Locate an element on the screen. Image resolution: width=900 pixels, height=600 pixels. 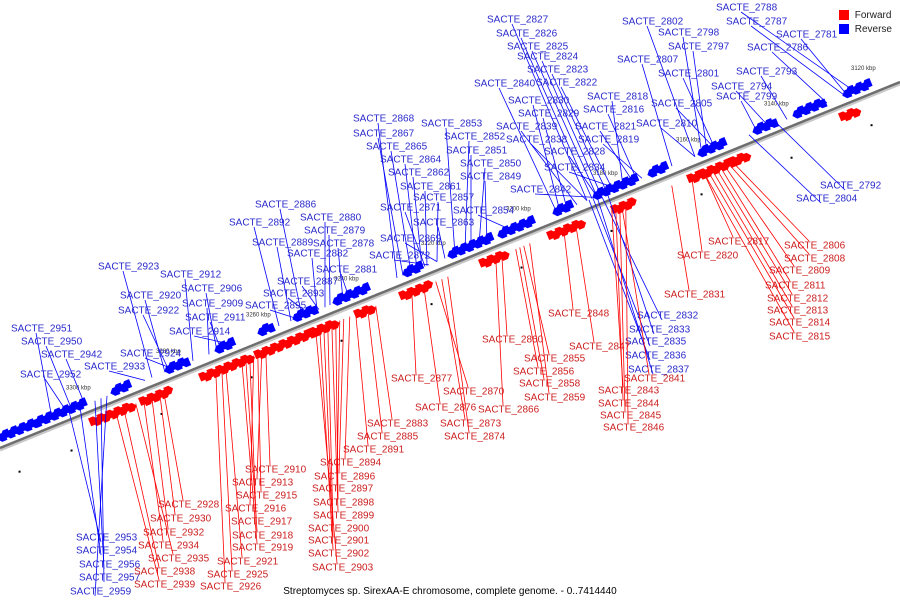
forward-gene-label: SACTE_2910 is located at coordinates (276, 470).